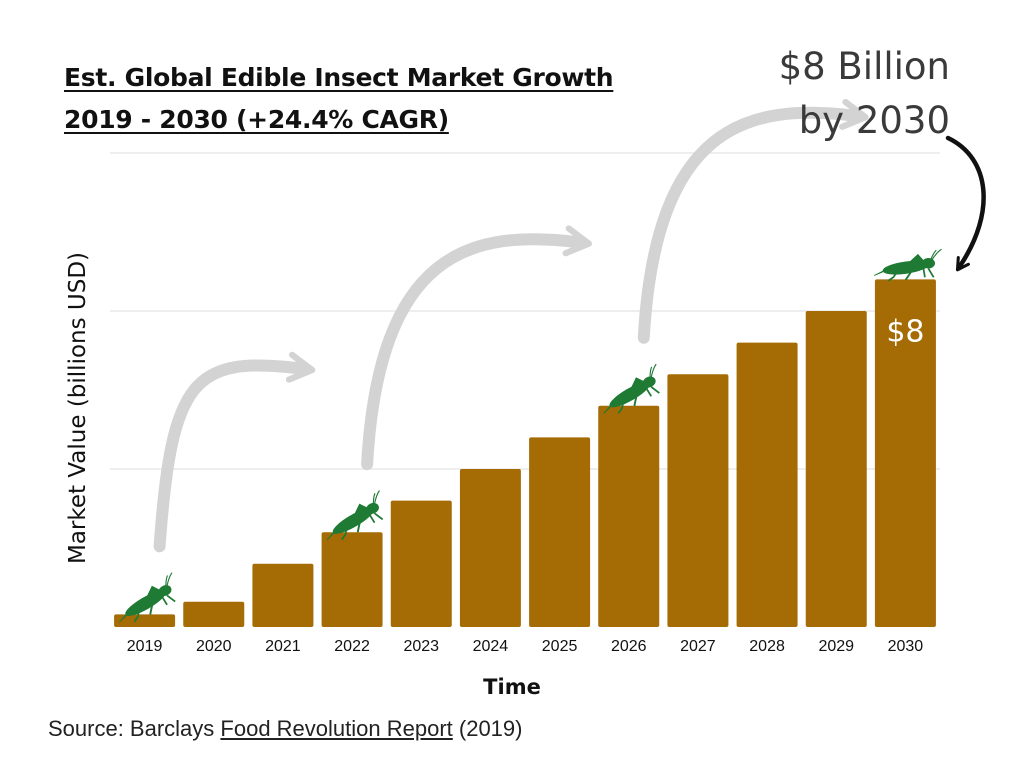 The width and height of the screenshot is (1024, 768). I want to click on title-line-2: 2019 - 2030 (+24.4% CAGR), so click(256, 119).